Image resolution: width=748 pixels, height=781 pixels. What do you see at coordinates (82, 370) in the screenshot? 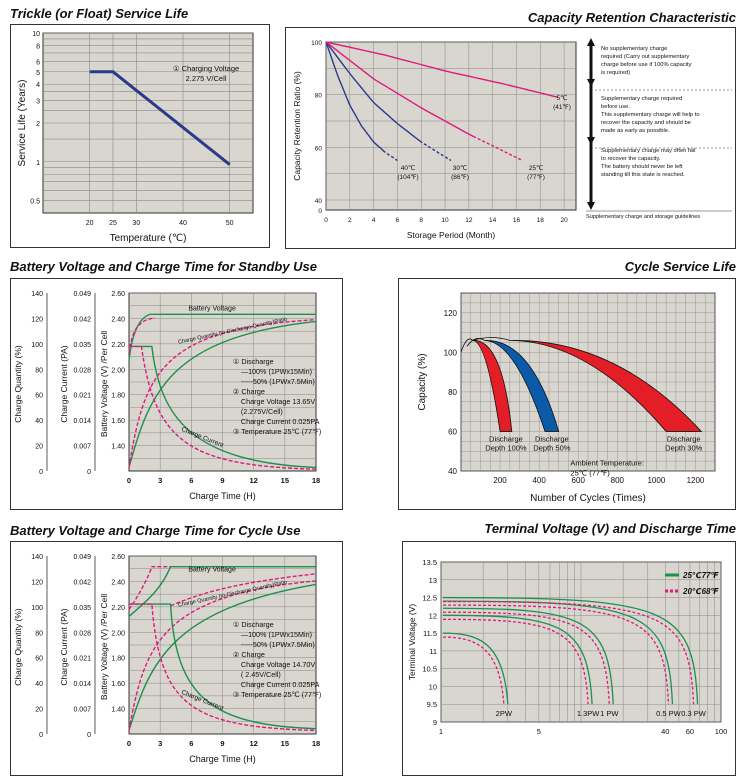
I see `standby-tick-current: 0.028` at bounding box center [82, 370].